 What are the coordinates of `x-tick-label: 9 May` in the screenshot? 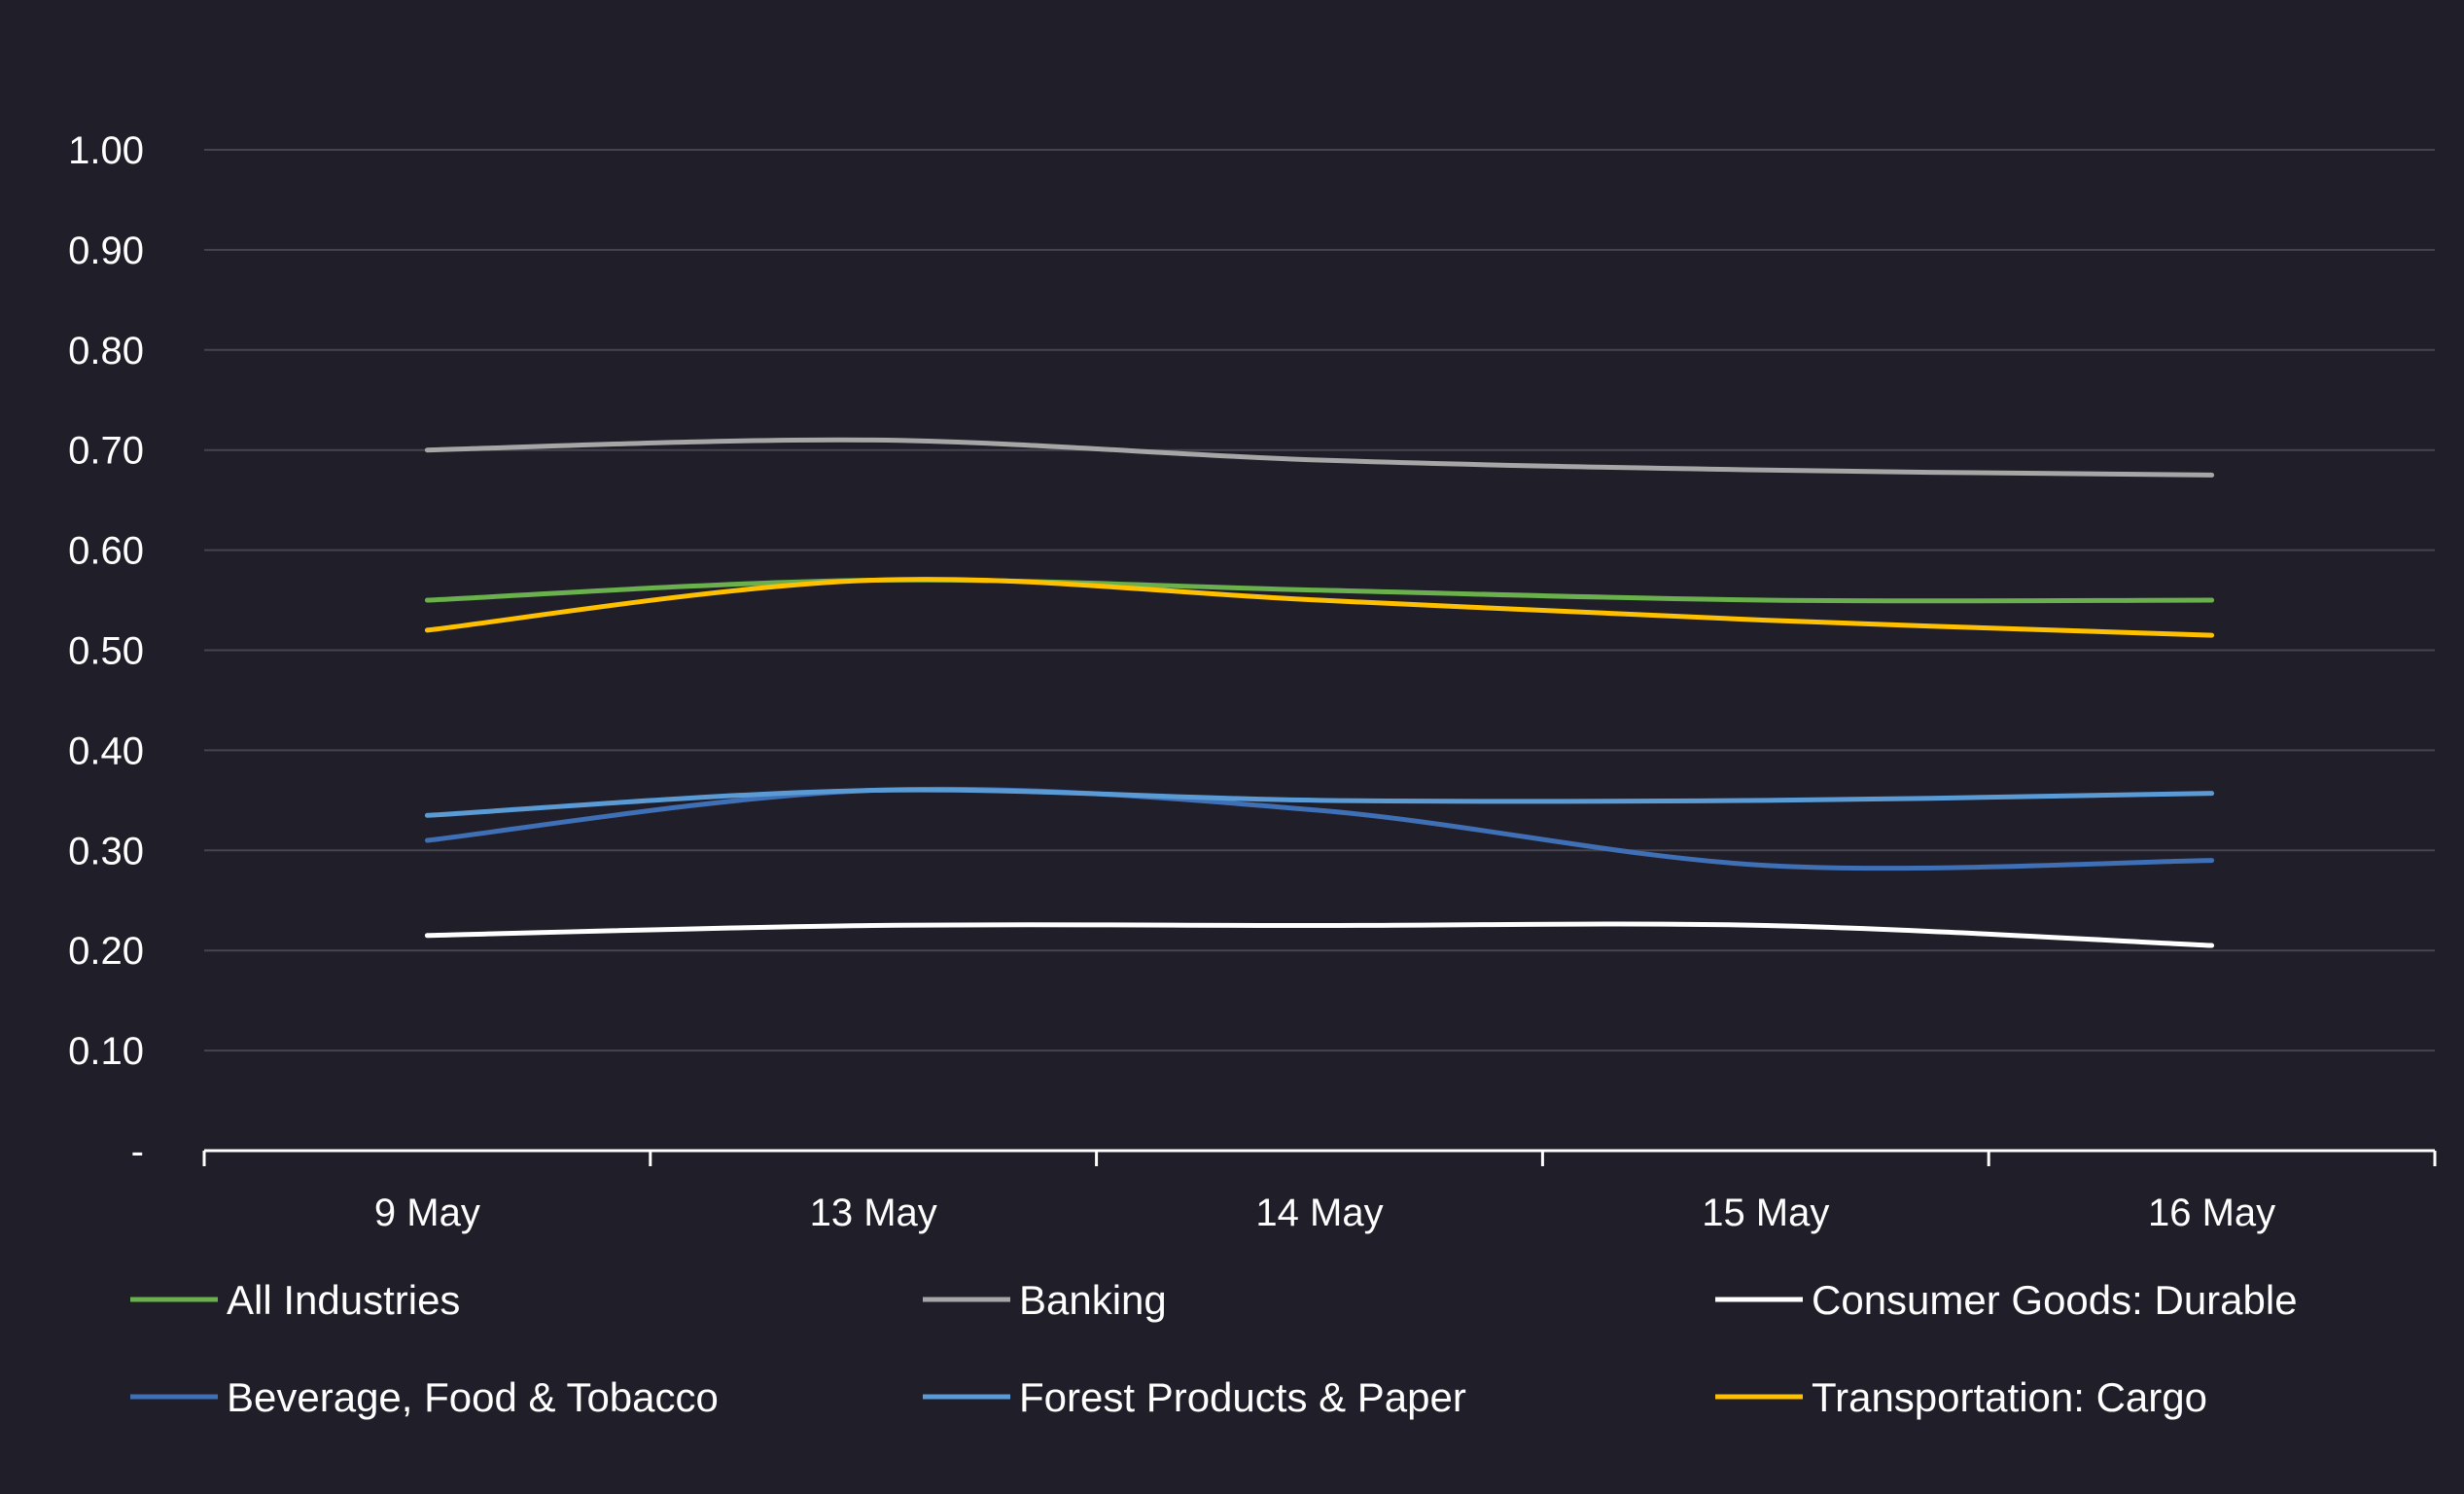 It's located at (427, 1213).